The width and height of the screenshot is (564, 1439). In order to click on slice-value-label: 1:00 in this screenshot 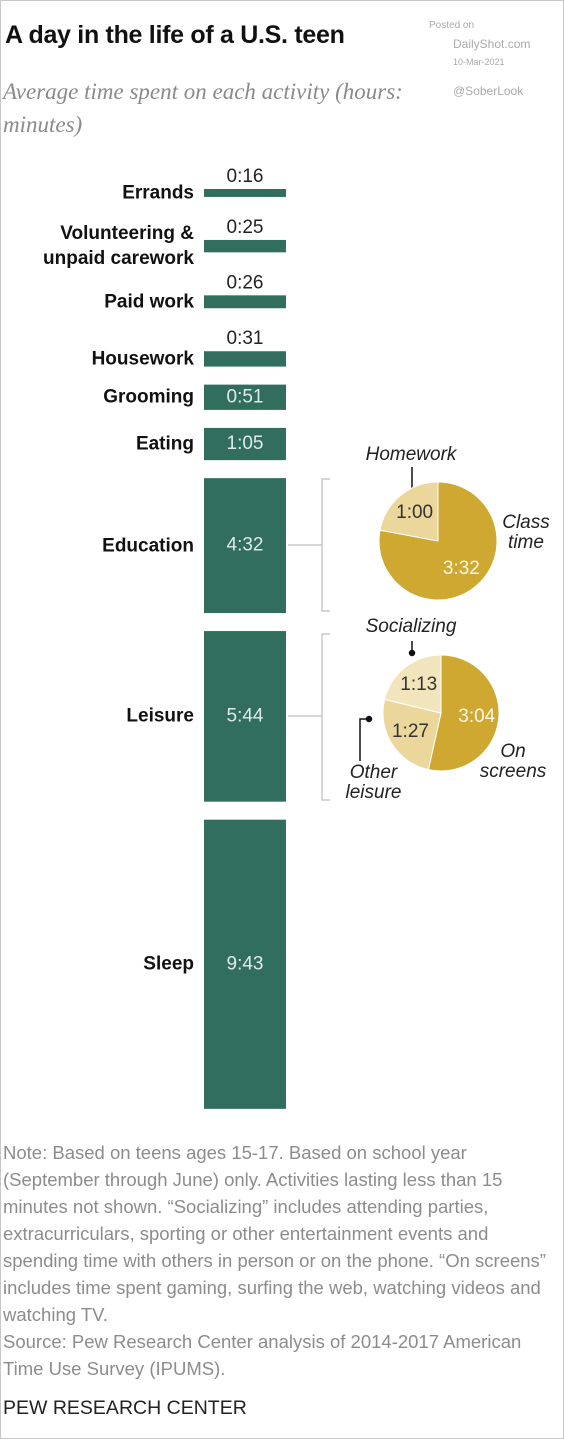, I will do `click(414, 512)`.